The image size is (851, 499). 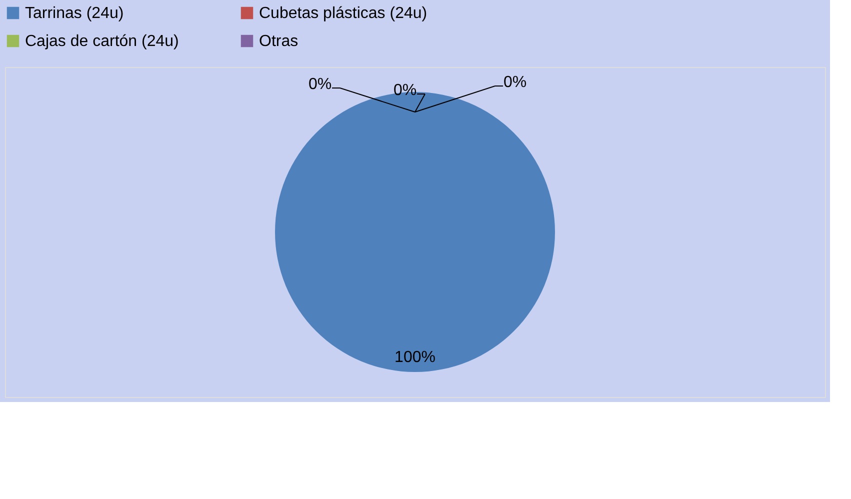 What do you see at coordinates (102, 41) in the screenshot?
I see `legend-label: Cajas de cartón (24u)` at bounding box center [102, 41].